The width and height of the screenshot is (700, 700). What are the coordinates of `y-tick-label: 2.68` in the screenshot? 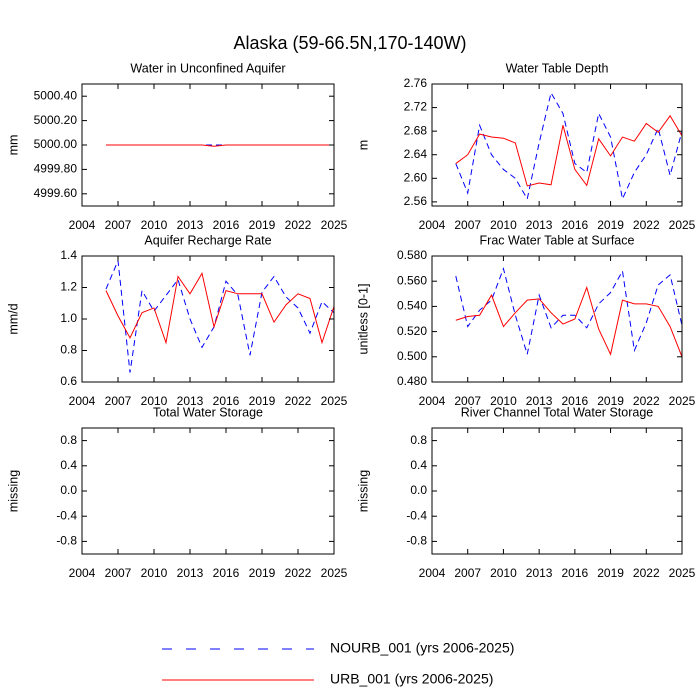 It's located at (416, 130).